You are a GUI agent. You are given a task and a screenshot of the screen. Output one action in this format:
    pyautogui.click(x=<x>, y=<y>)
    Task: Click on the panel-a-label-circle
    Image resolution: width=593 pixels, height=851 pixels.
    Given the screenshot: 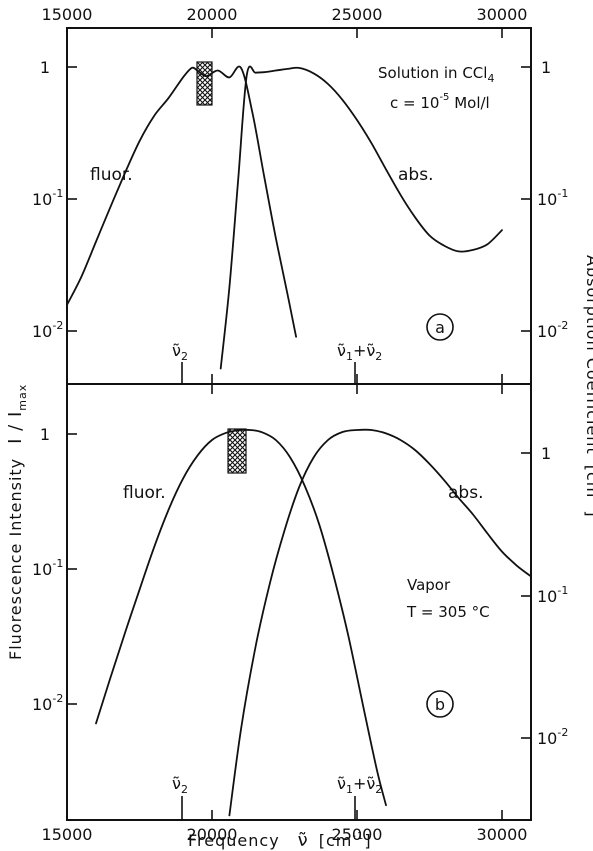 What is the action you would take?
    pyautogui.click(x=440, y=327)
    